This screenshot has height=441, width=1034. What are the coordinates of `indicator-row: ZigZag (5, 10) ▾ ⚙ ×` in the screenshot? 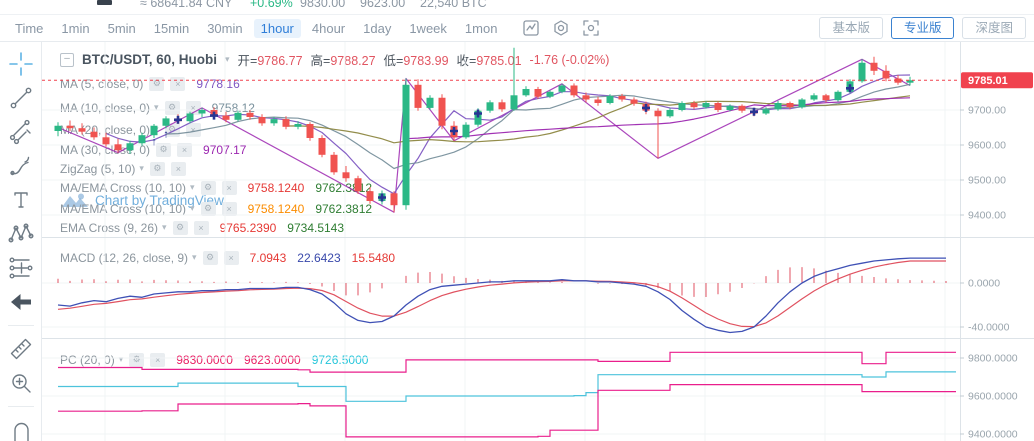 It's located at (123, 168).